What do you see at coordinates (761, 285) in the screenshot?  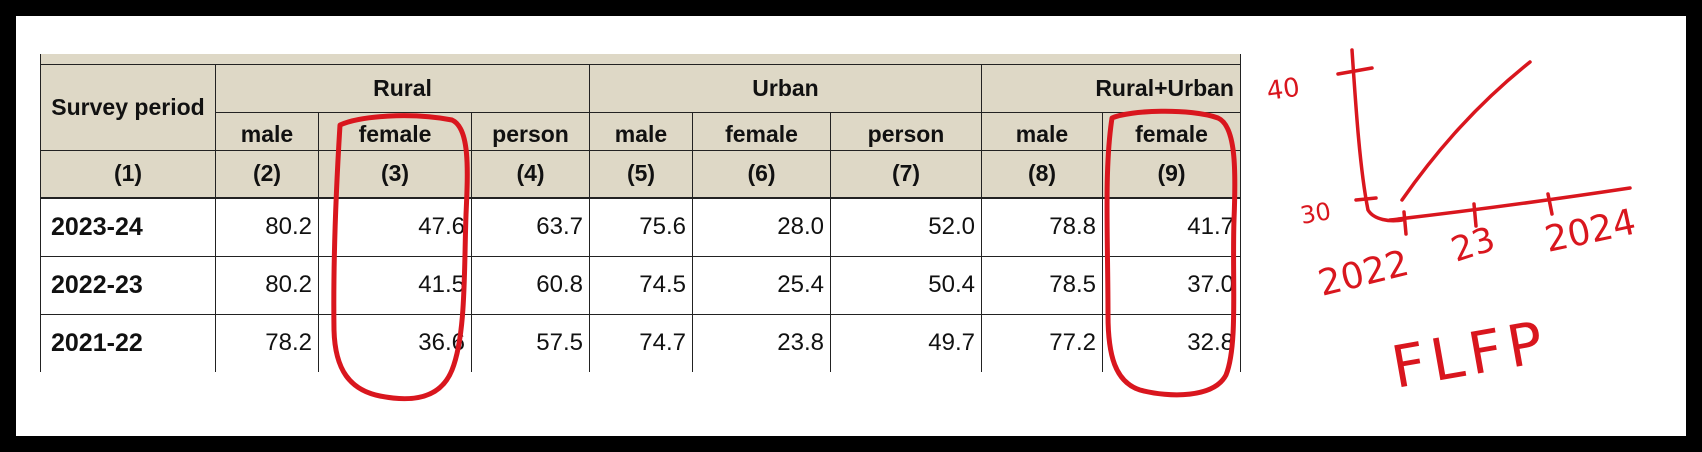 I see `value-cell: 25.4` at bounding box center [761, 285].